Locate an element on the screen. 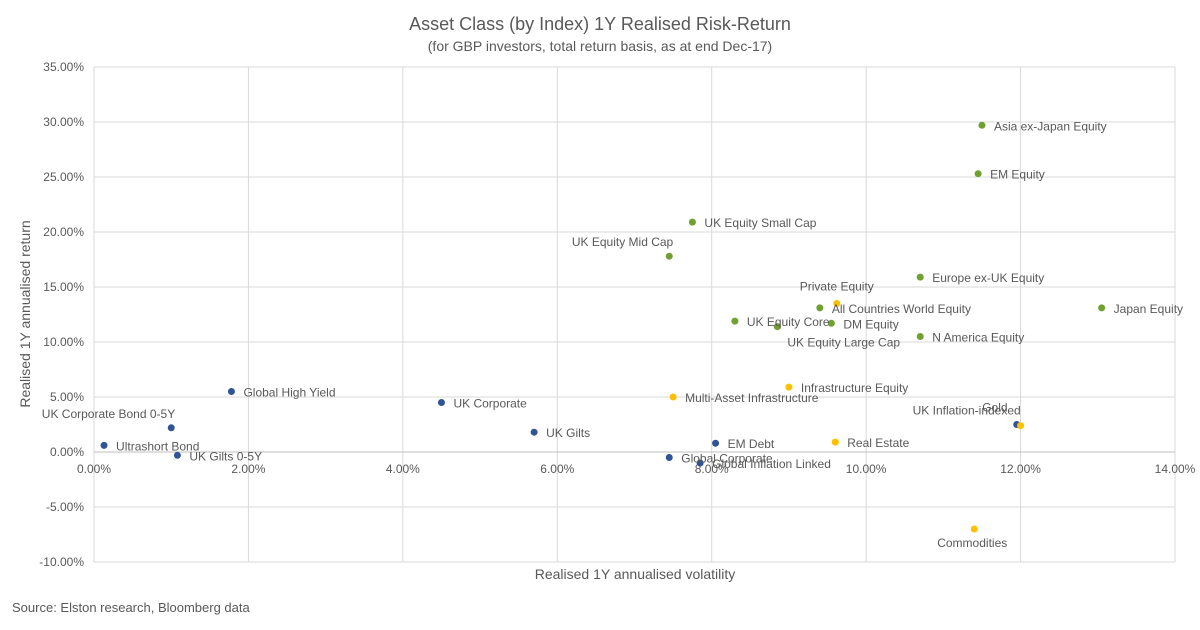  point-label: UK Inflation-indexed is located at coordinates (967, 411).